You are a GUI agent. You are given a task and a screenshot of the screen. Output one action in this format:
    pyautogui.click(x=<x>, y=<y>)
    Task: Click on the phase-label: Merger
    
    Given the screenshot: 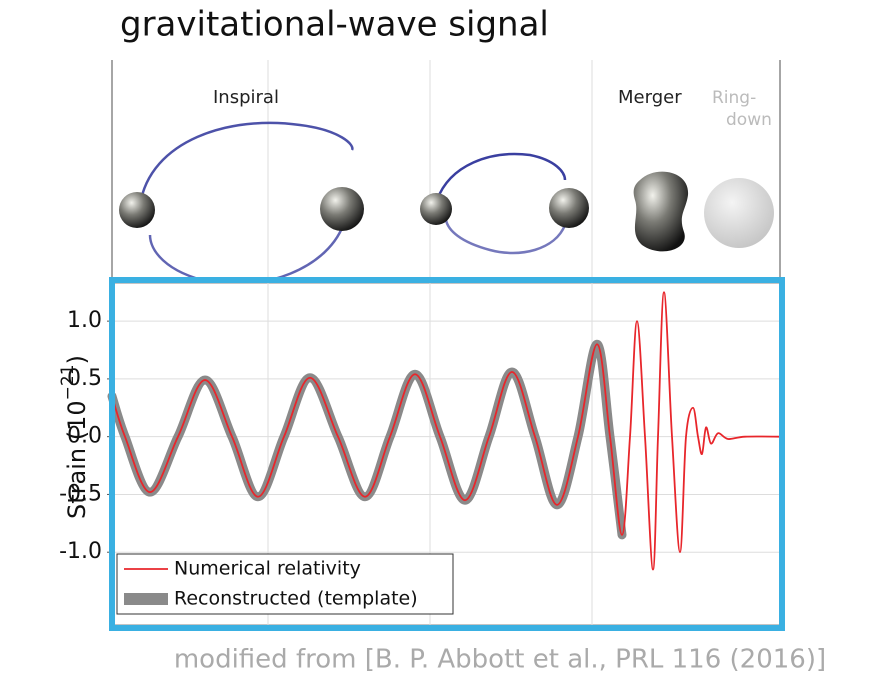 What is the action you would take?
    pyautogui.click(x=650, y=97)
    